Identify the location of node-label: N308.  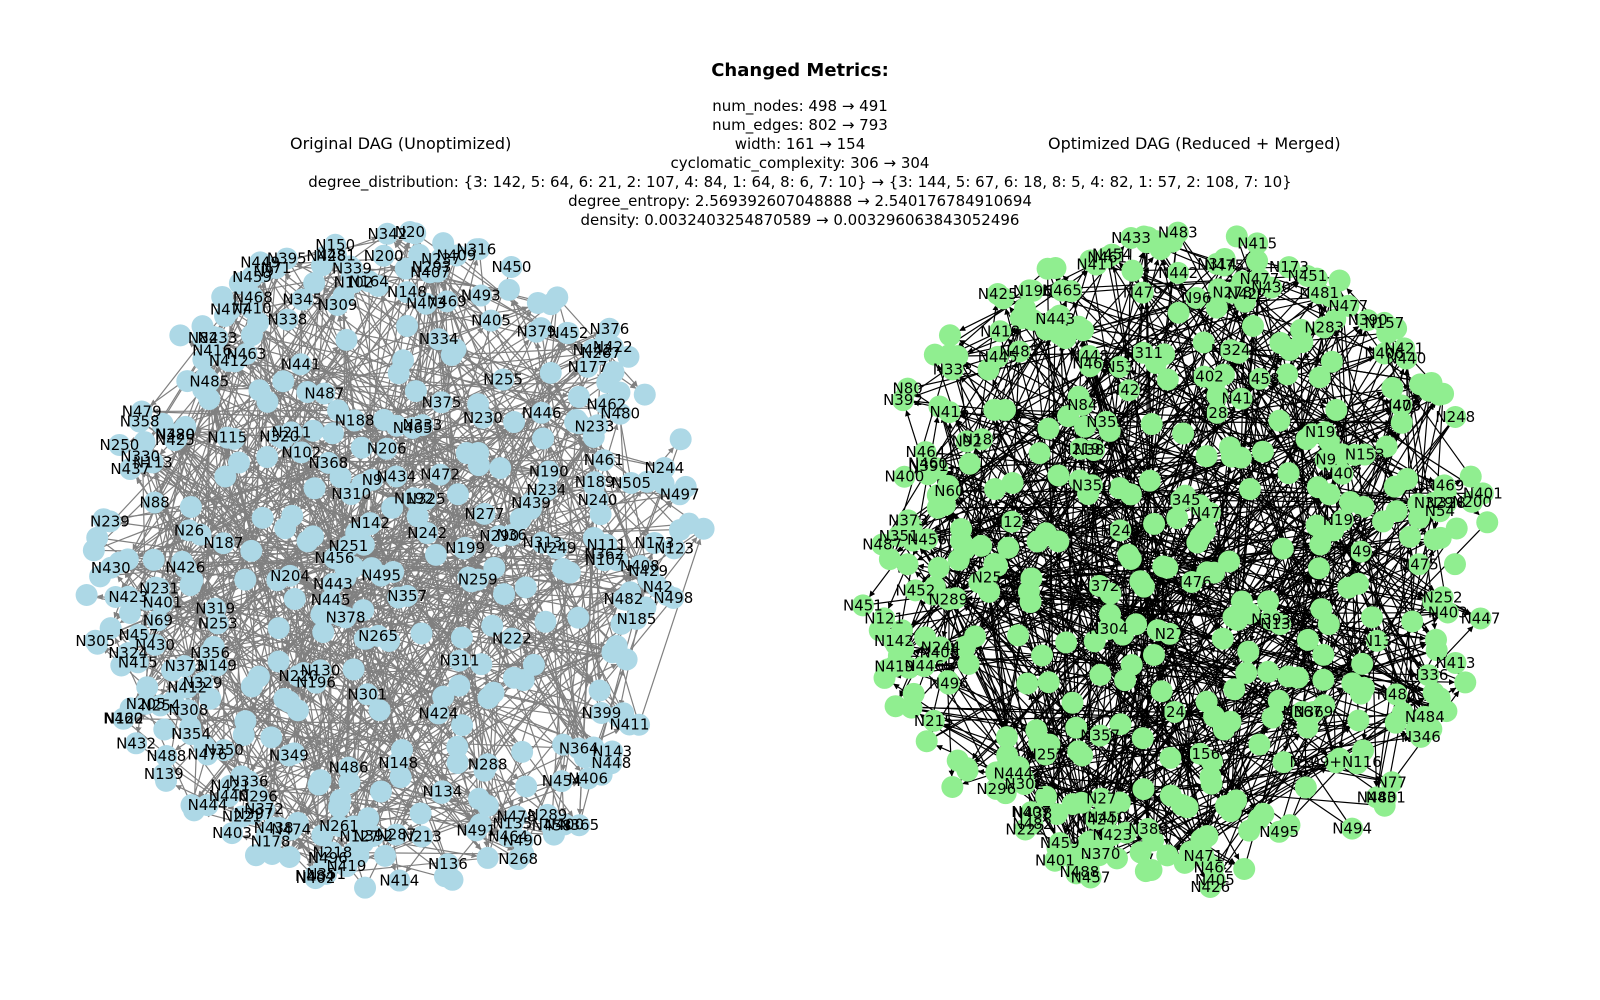
(188, 710).